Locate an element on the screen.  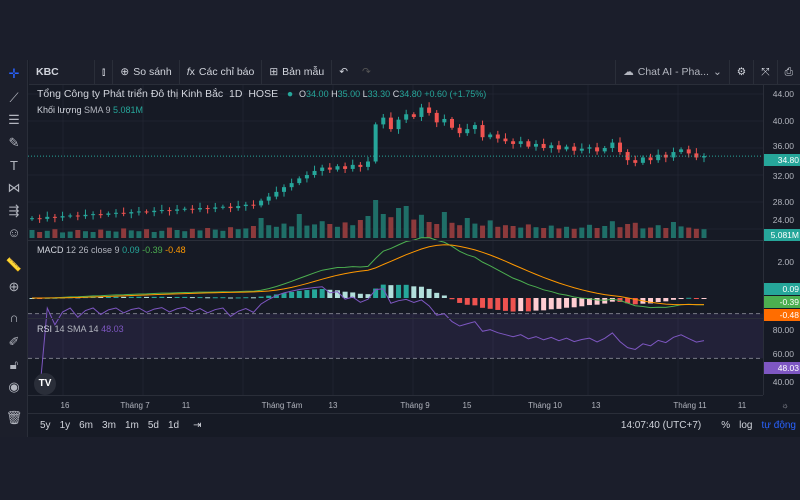
range-1m: 1m is located at coordinates (131, 425).